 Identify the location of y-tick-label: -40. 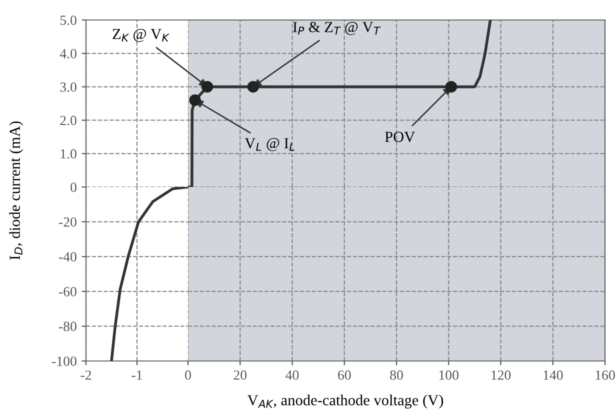
(67, 257).